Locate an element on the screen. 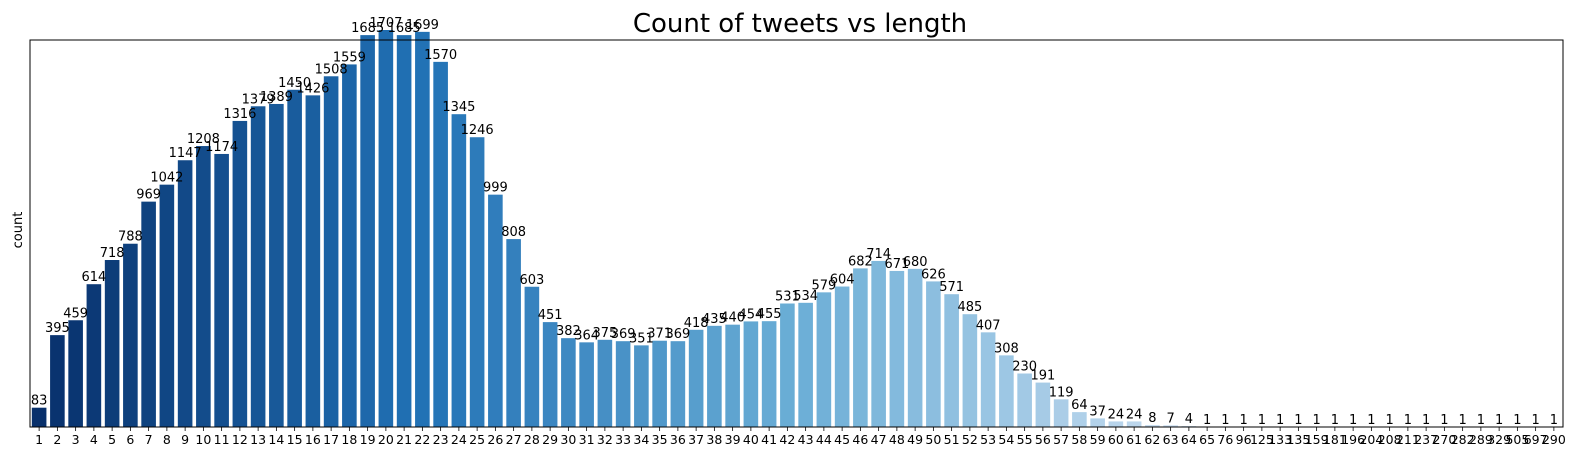 This screenshot has width=1593, height=459. data-label: 37 is located at coordinates (1097, 411).